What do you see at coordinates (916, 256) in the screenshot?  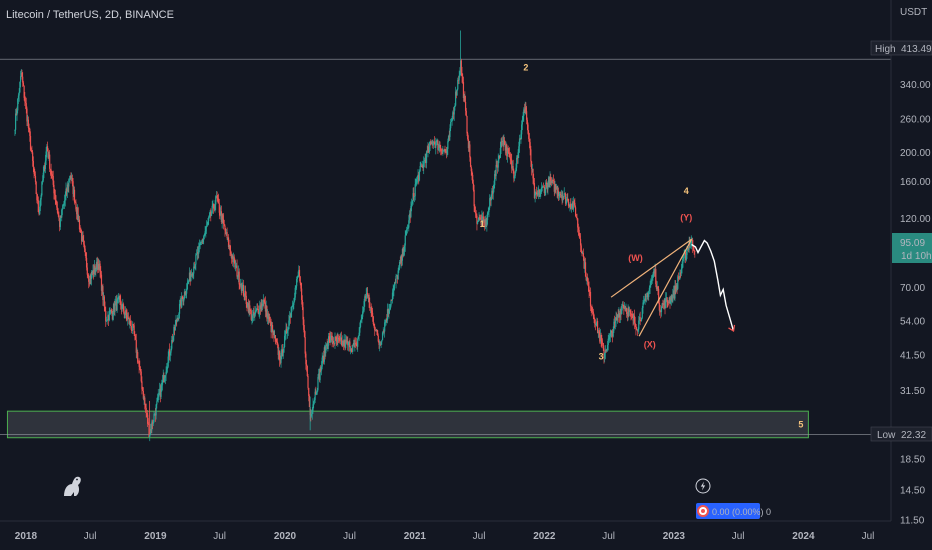 I see `last-price-countdown: 1d 10h` at bounding box center [916, 256].